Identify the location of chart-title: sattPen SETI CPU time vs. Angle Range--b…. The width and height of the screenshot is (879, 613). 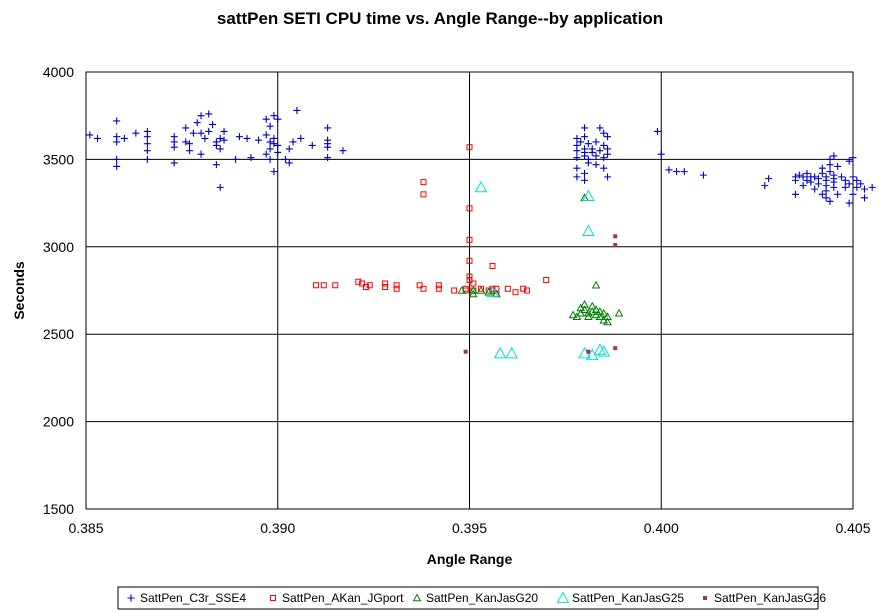
(440, 18).